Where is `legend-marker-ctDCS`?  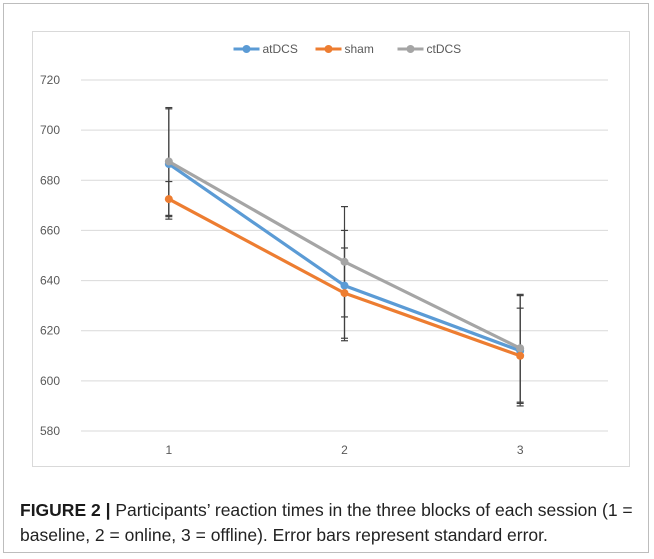 legend-marker-ctDCS is located at coordinates (410, 49).